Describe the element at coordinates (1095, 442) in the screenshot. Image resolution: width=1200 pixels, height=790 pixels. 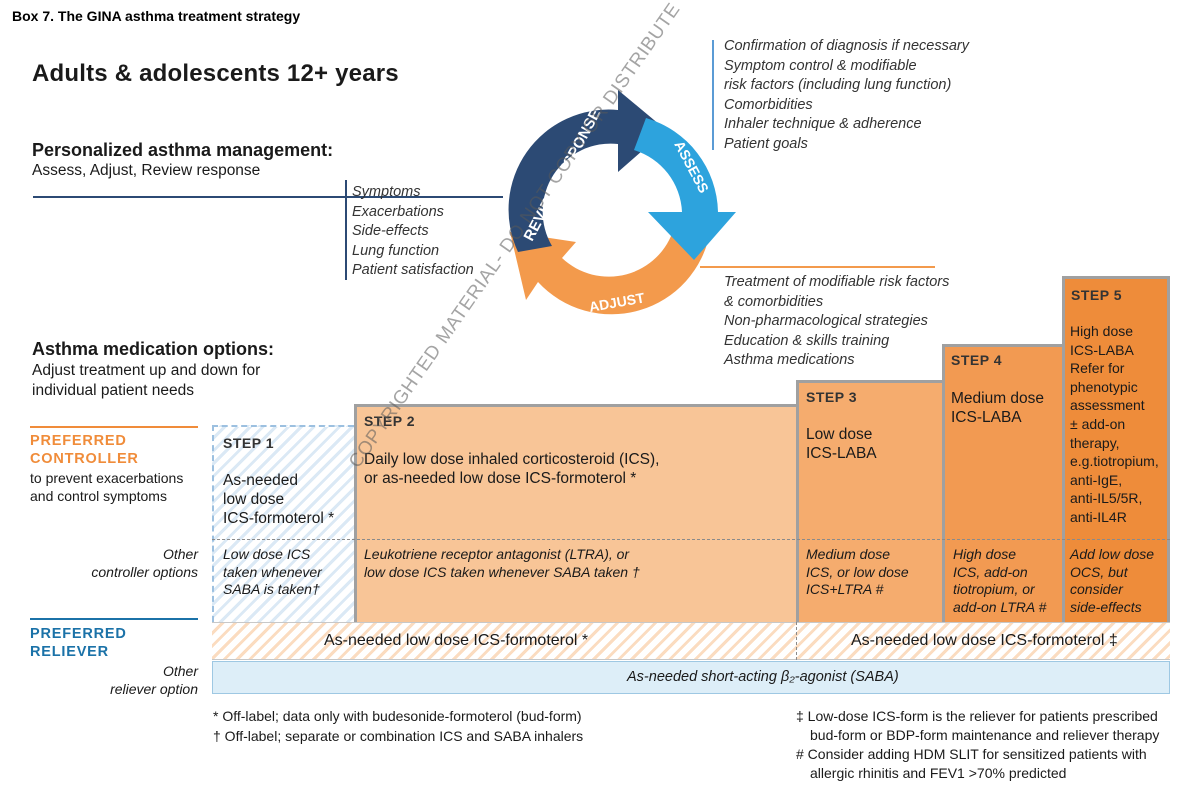
I see `controller-line: therapy,` at that location.